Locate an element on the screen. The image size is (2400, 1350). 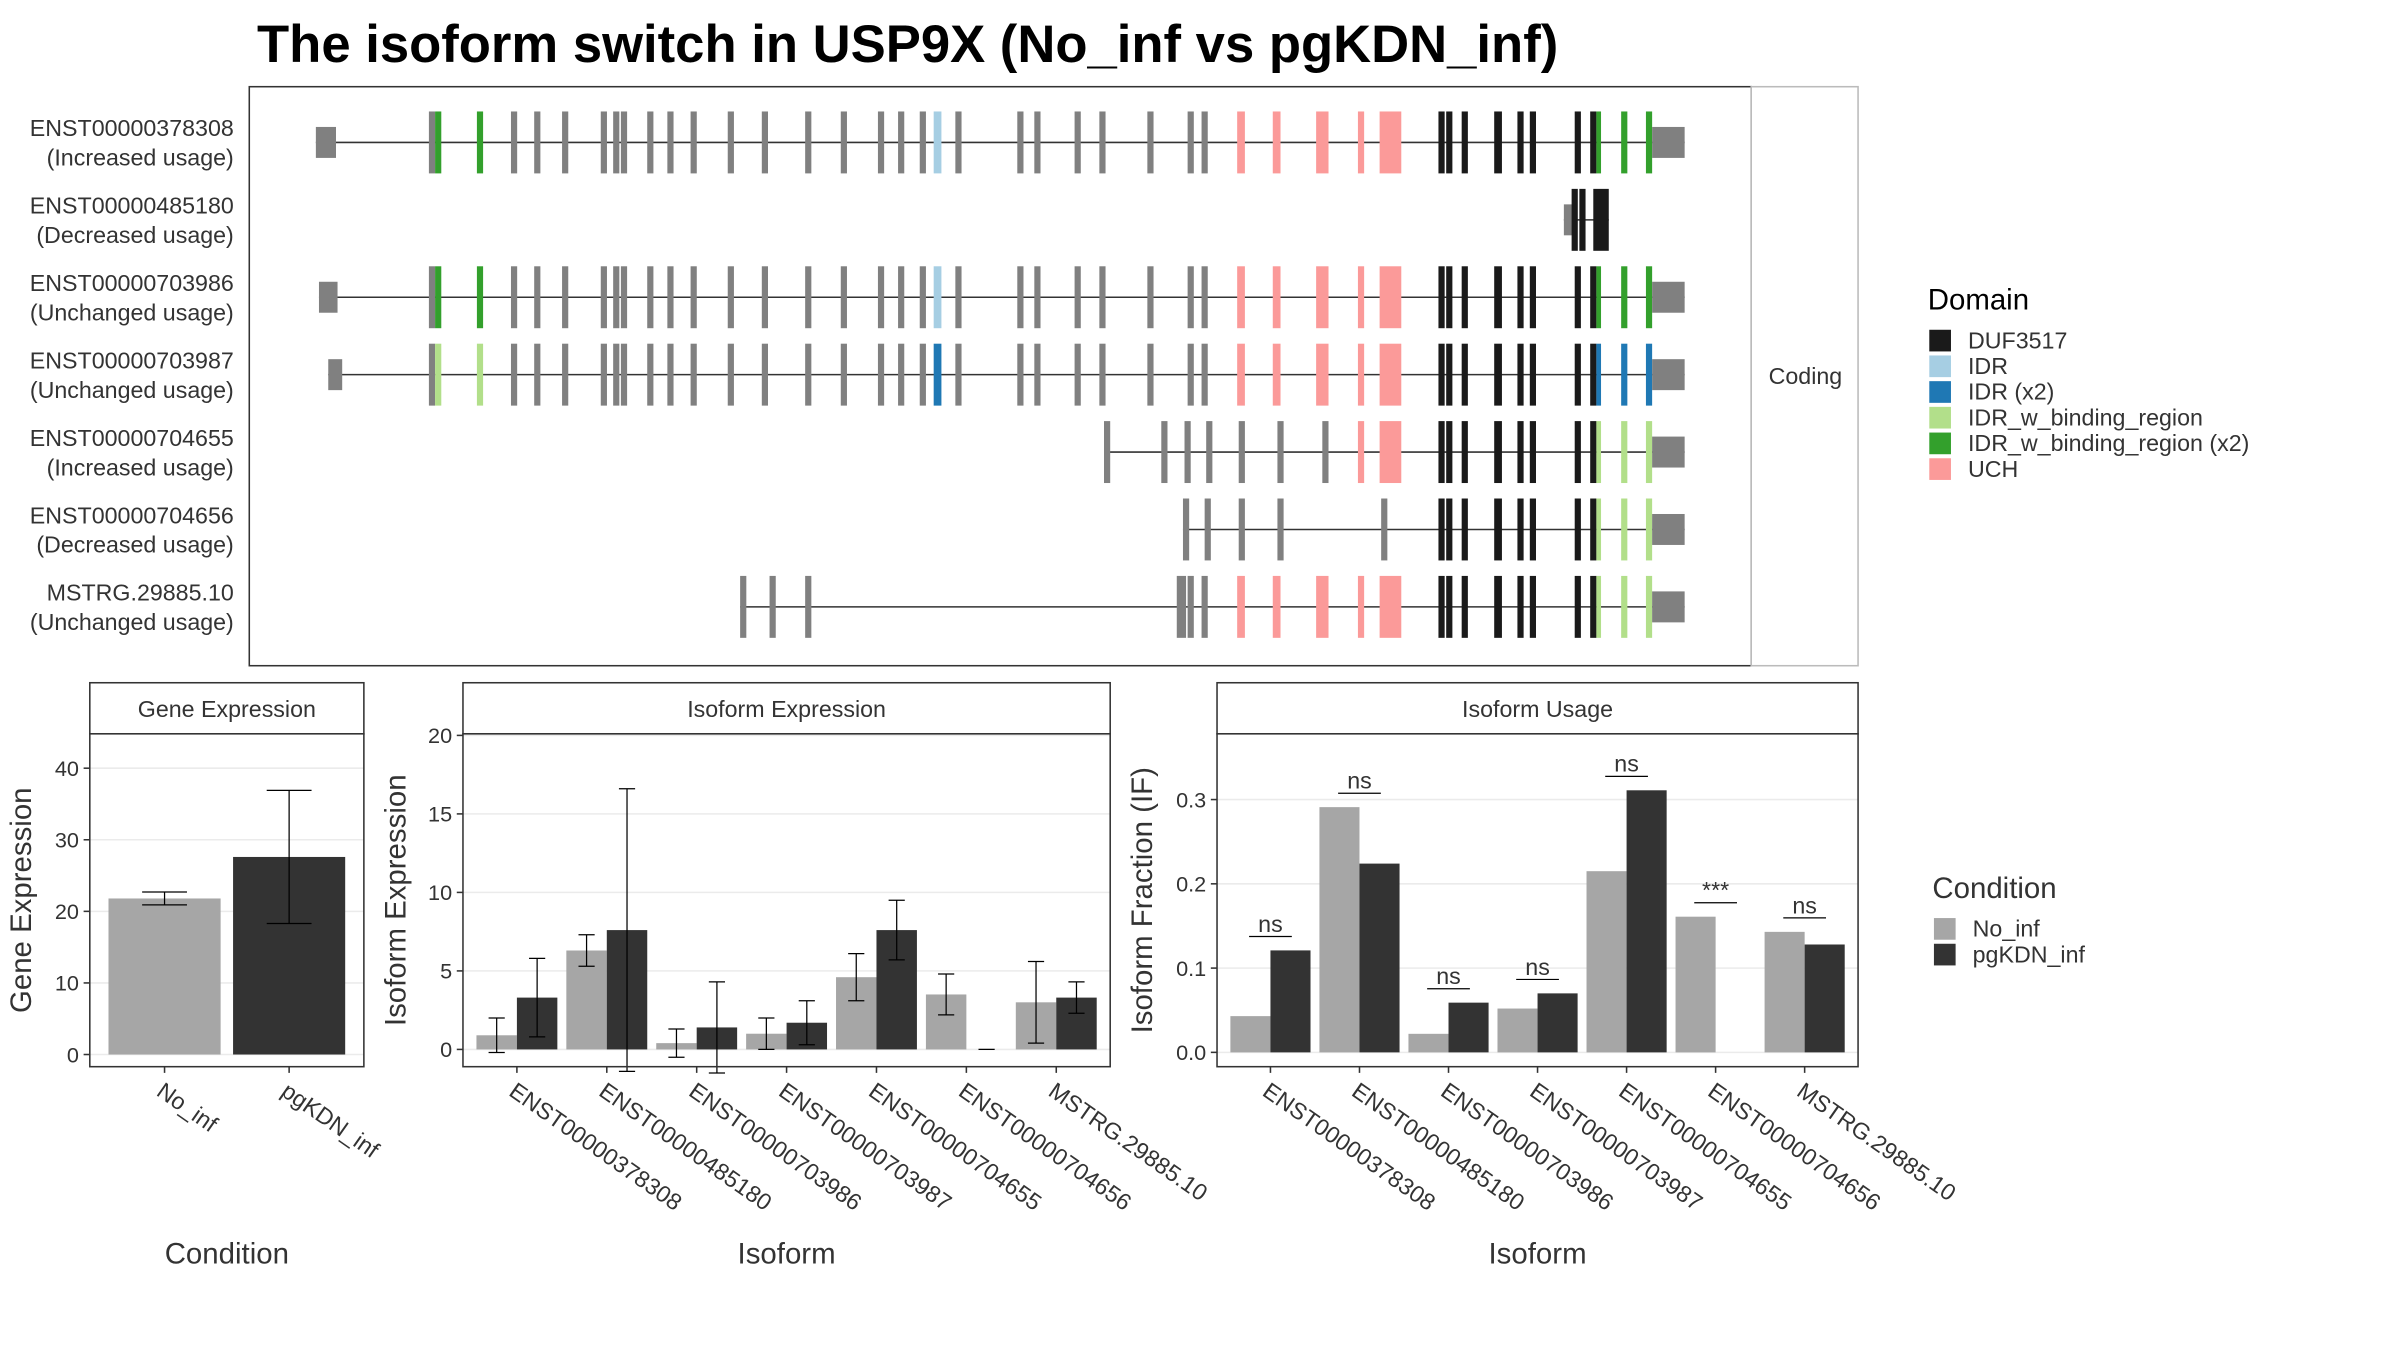
domain-legend-label: IDR_w_binding_region (x2) is located at coordinates (2108, 443).